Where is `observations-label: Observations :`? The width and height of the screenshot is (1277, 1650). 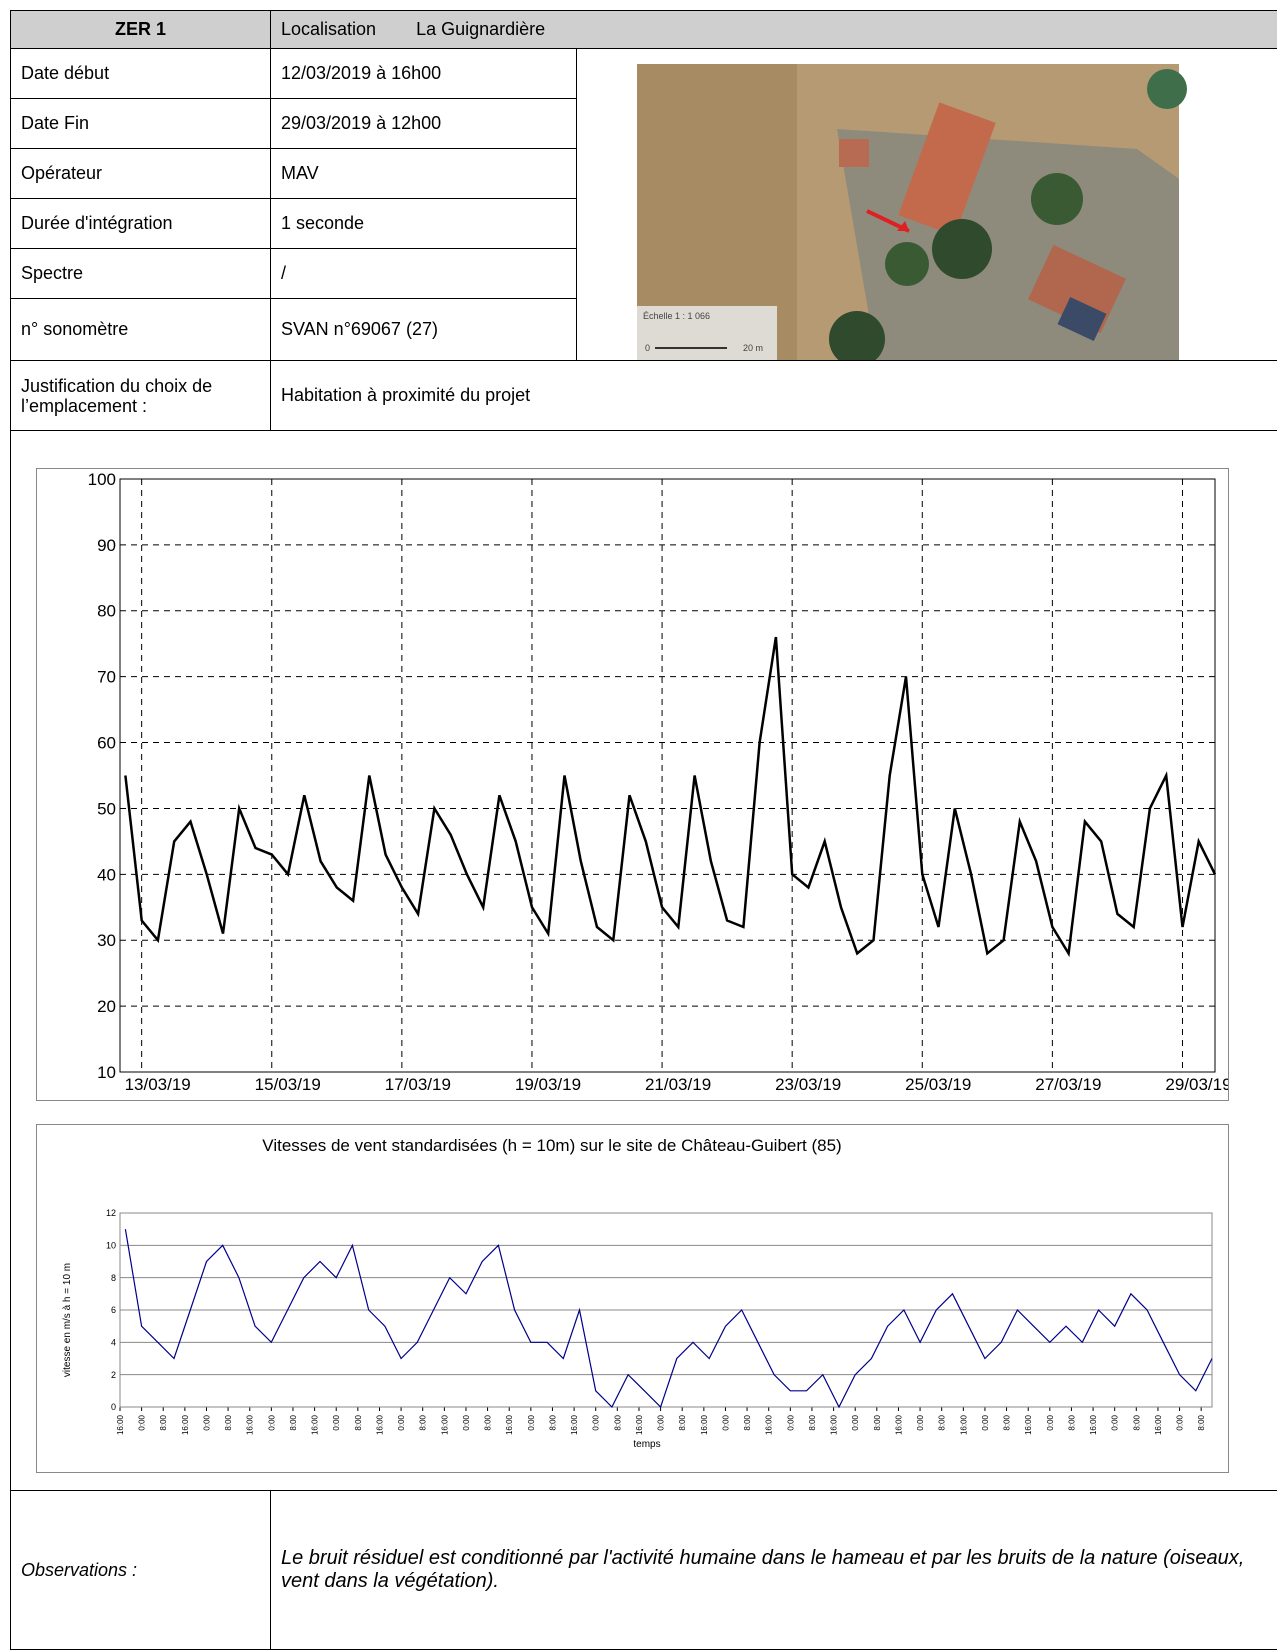
observations-label: Observations : is located at coordinates (140, 1570).